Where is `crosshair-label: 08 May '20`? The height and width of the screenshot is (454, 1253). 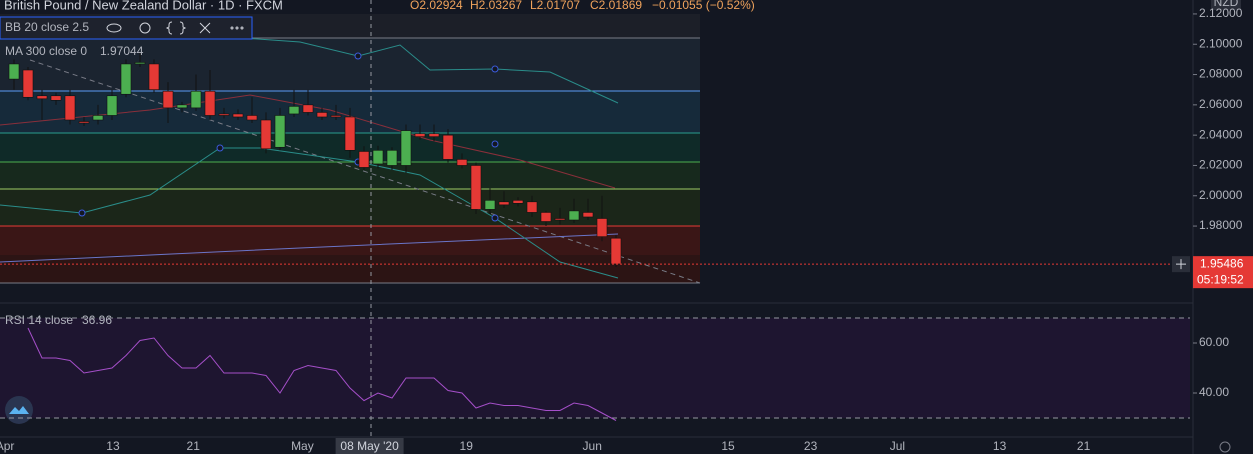 crosshair-label: 08 May '20 is located at coordinates (369, 446).